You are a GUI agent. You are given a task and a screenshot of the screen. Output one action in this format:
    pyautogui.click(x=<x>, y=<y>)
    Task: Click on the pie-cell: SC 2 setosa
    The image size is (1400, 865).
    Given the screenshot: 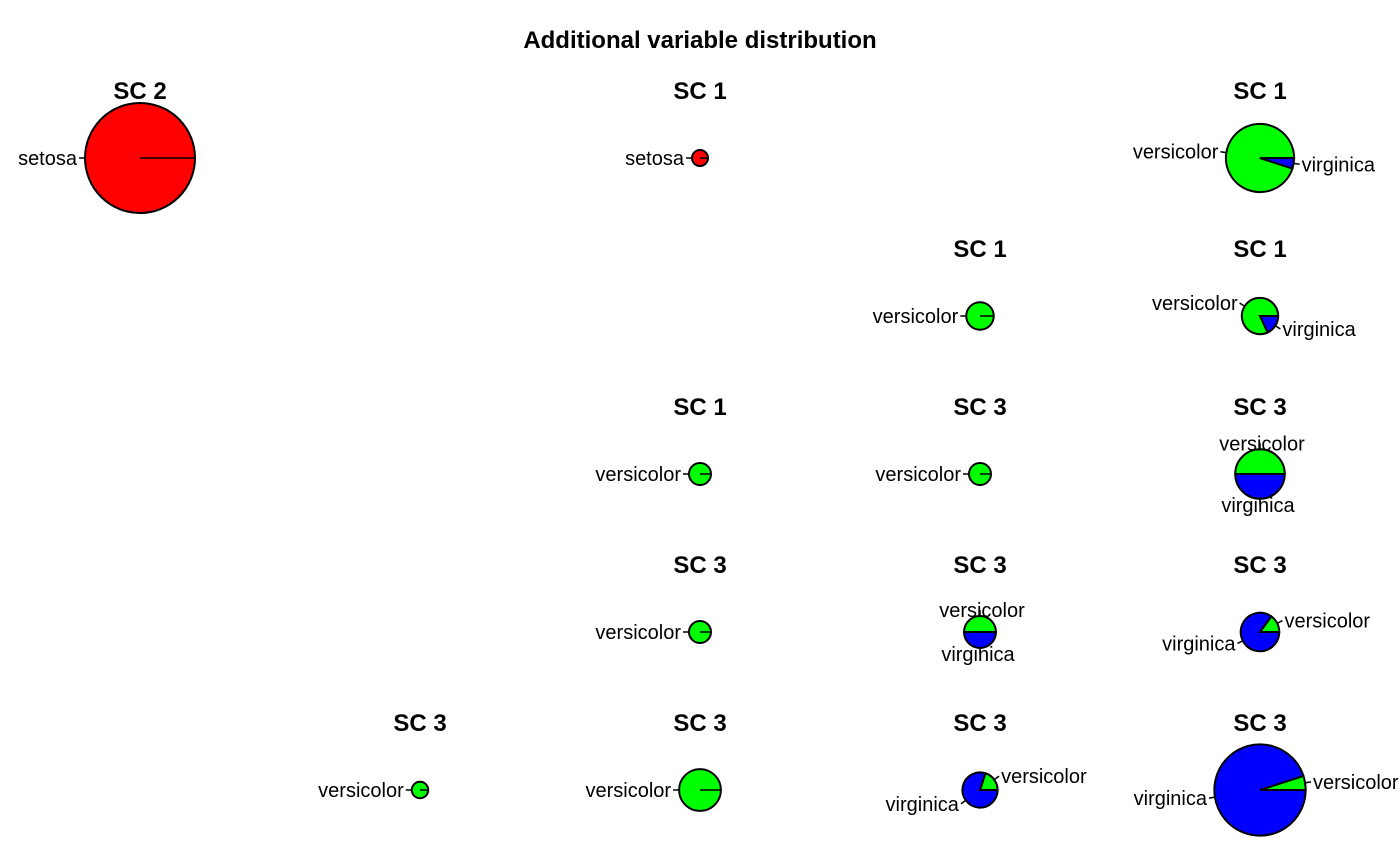 What is the action you would take?
    pyautogui.click(x=107, y=146)
    